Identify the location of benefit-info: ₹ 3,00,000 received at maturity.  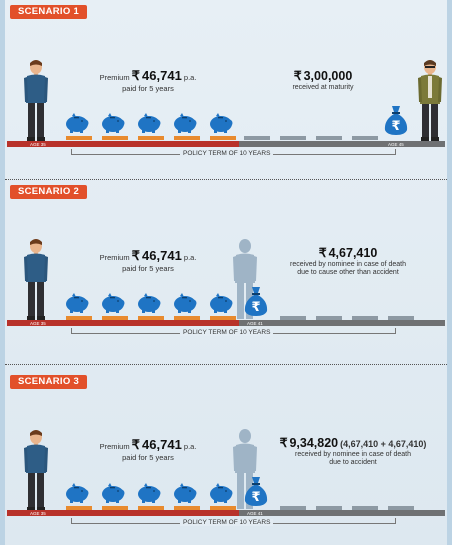
(323, 80).